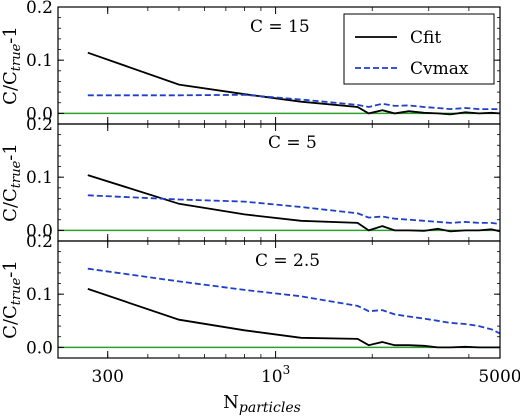 The width and height of the screenshot is (520, 417). What do you see at coordinates (287, 261) in the screenshot?
I see `panel-title: C = 2.5` at bounding box center [287, 261].